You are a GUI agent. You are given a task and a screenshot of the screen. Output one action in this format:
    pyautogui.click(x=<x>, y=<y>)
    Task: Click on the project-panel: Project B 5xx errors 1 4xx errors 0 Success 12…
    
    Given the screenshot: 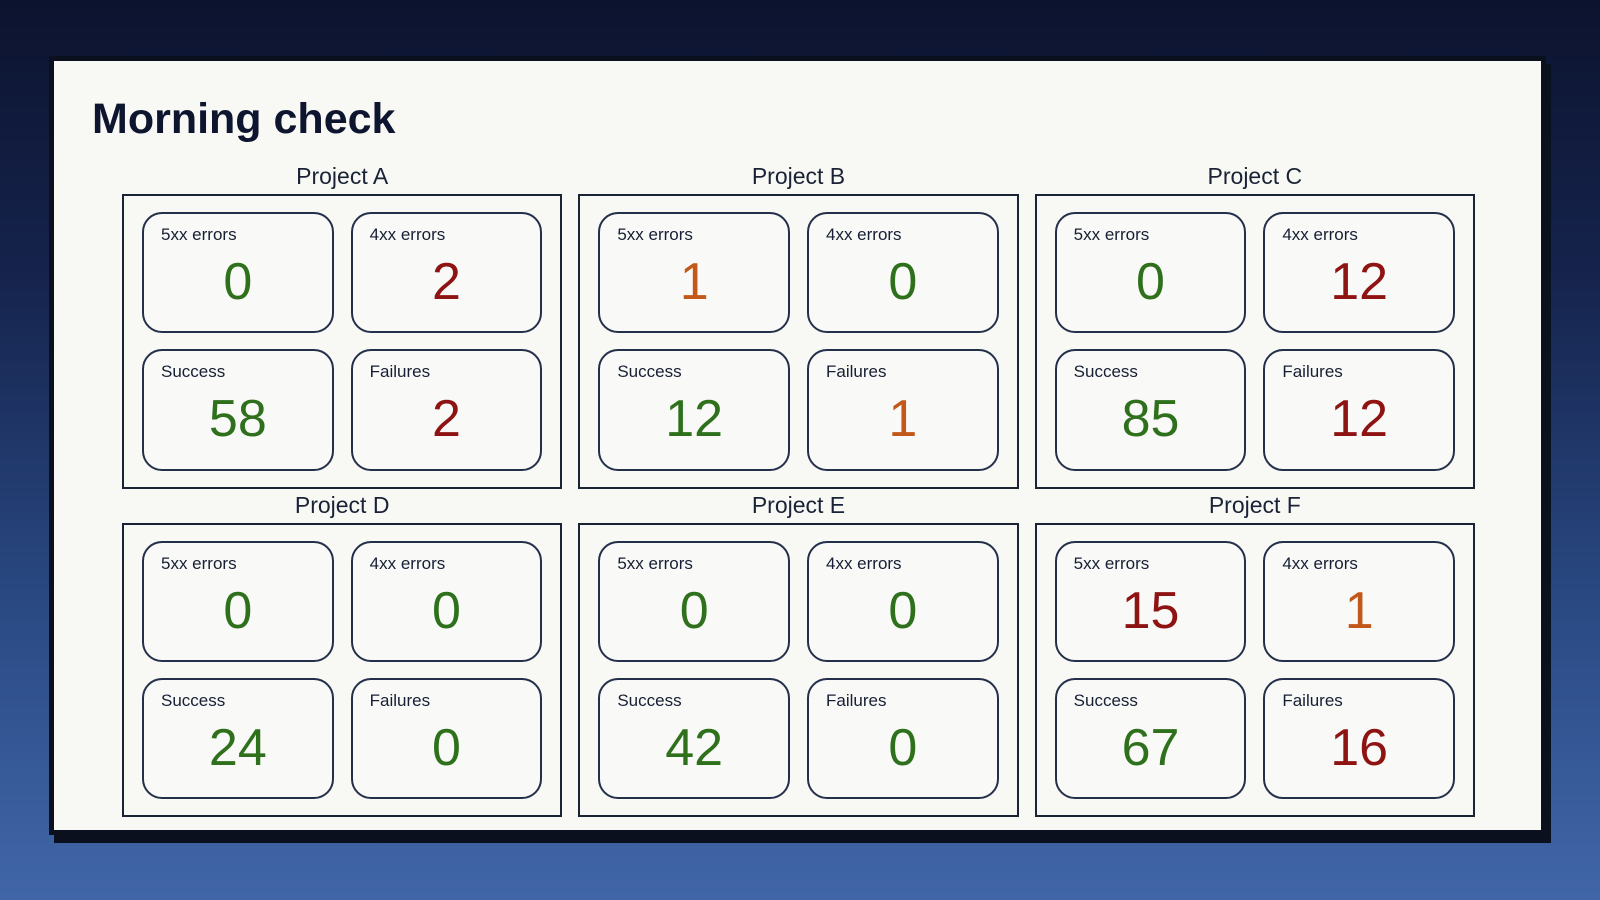 What is the action you would take?
    pyautogui.click(x=798, y=325)
    